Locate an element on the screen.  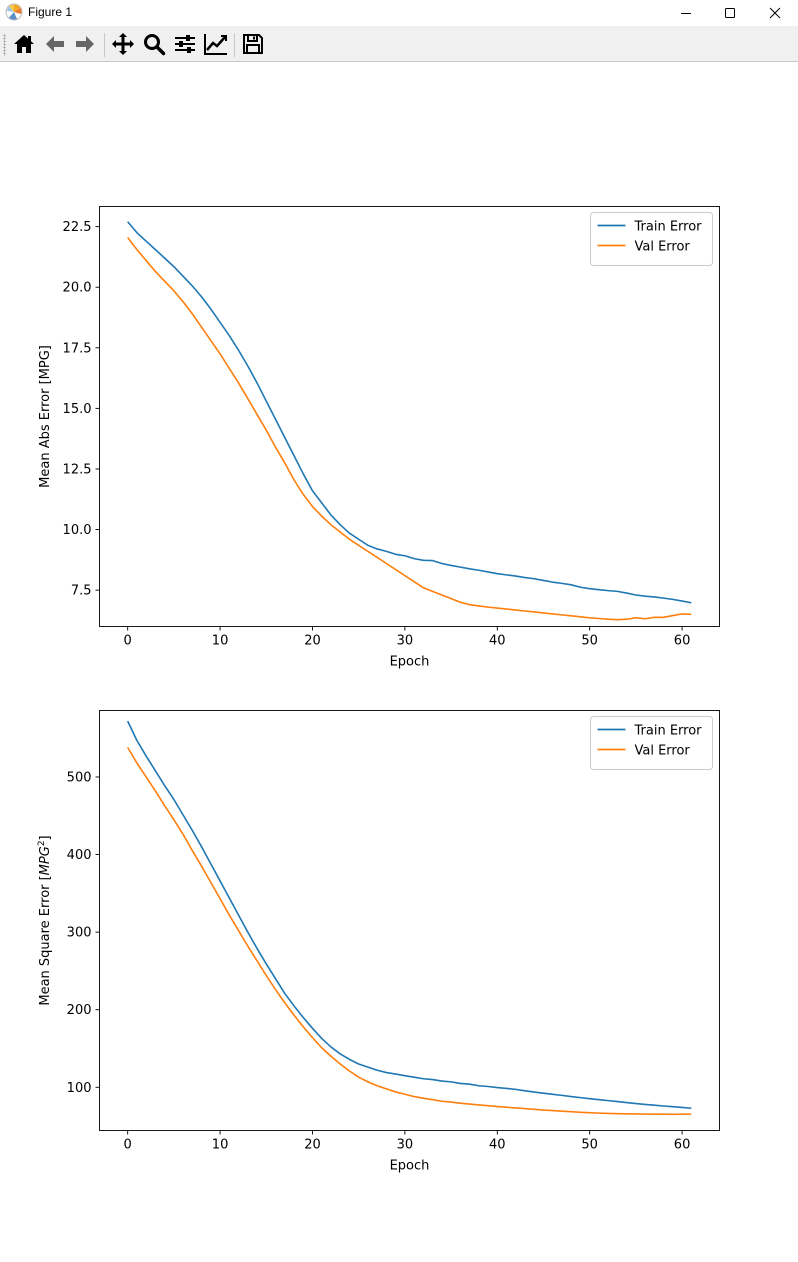
matplotlib-logo-icon is located at coordinates (14, 12).